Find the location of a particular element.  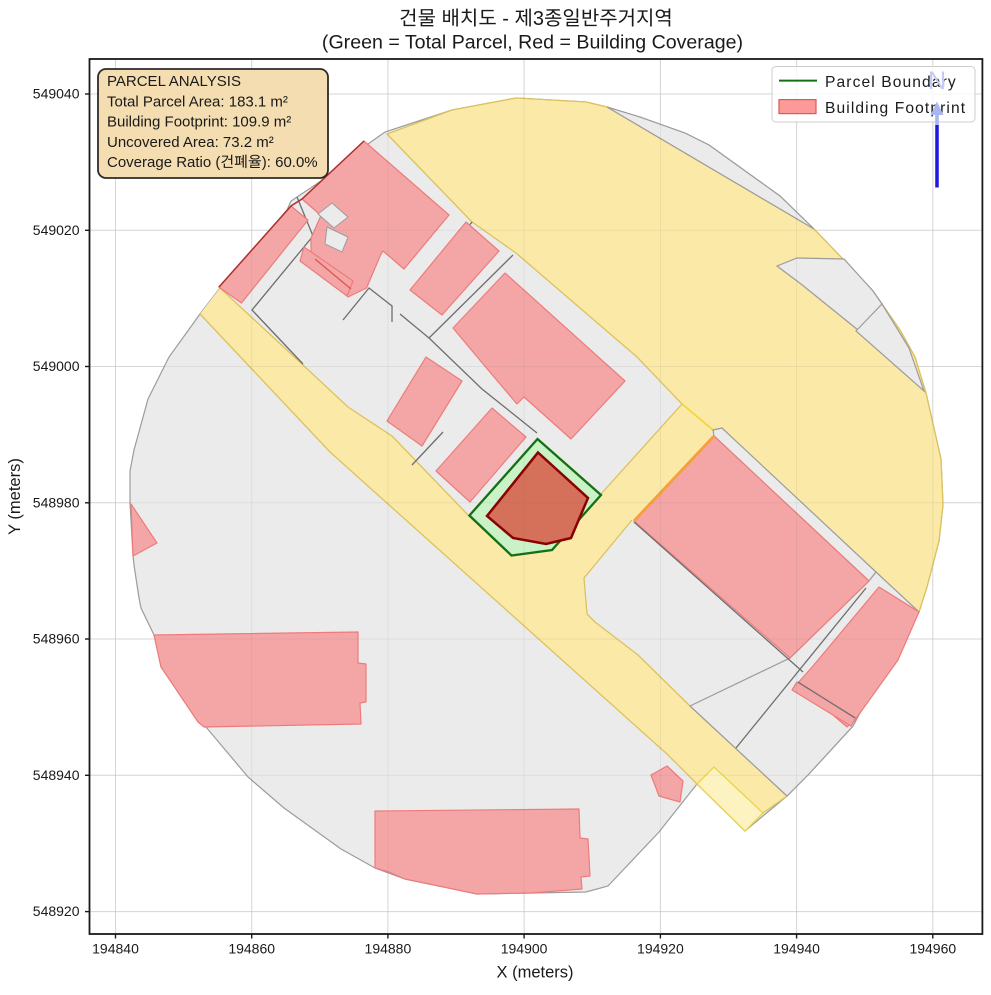

svg-text: 548940 is located at coordinates (56, 775).